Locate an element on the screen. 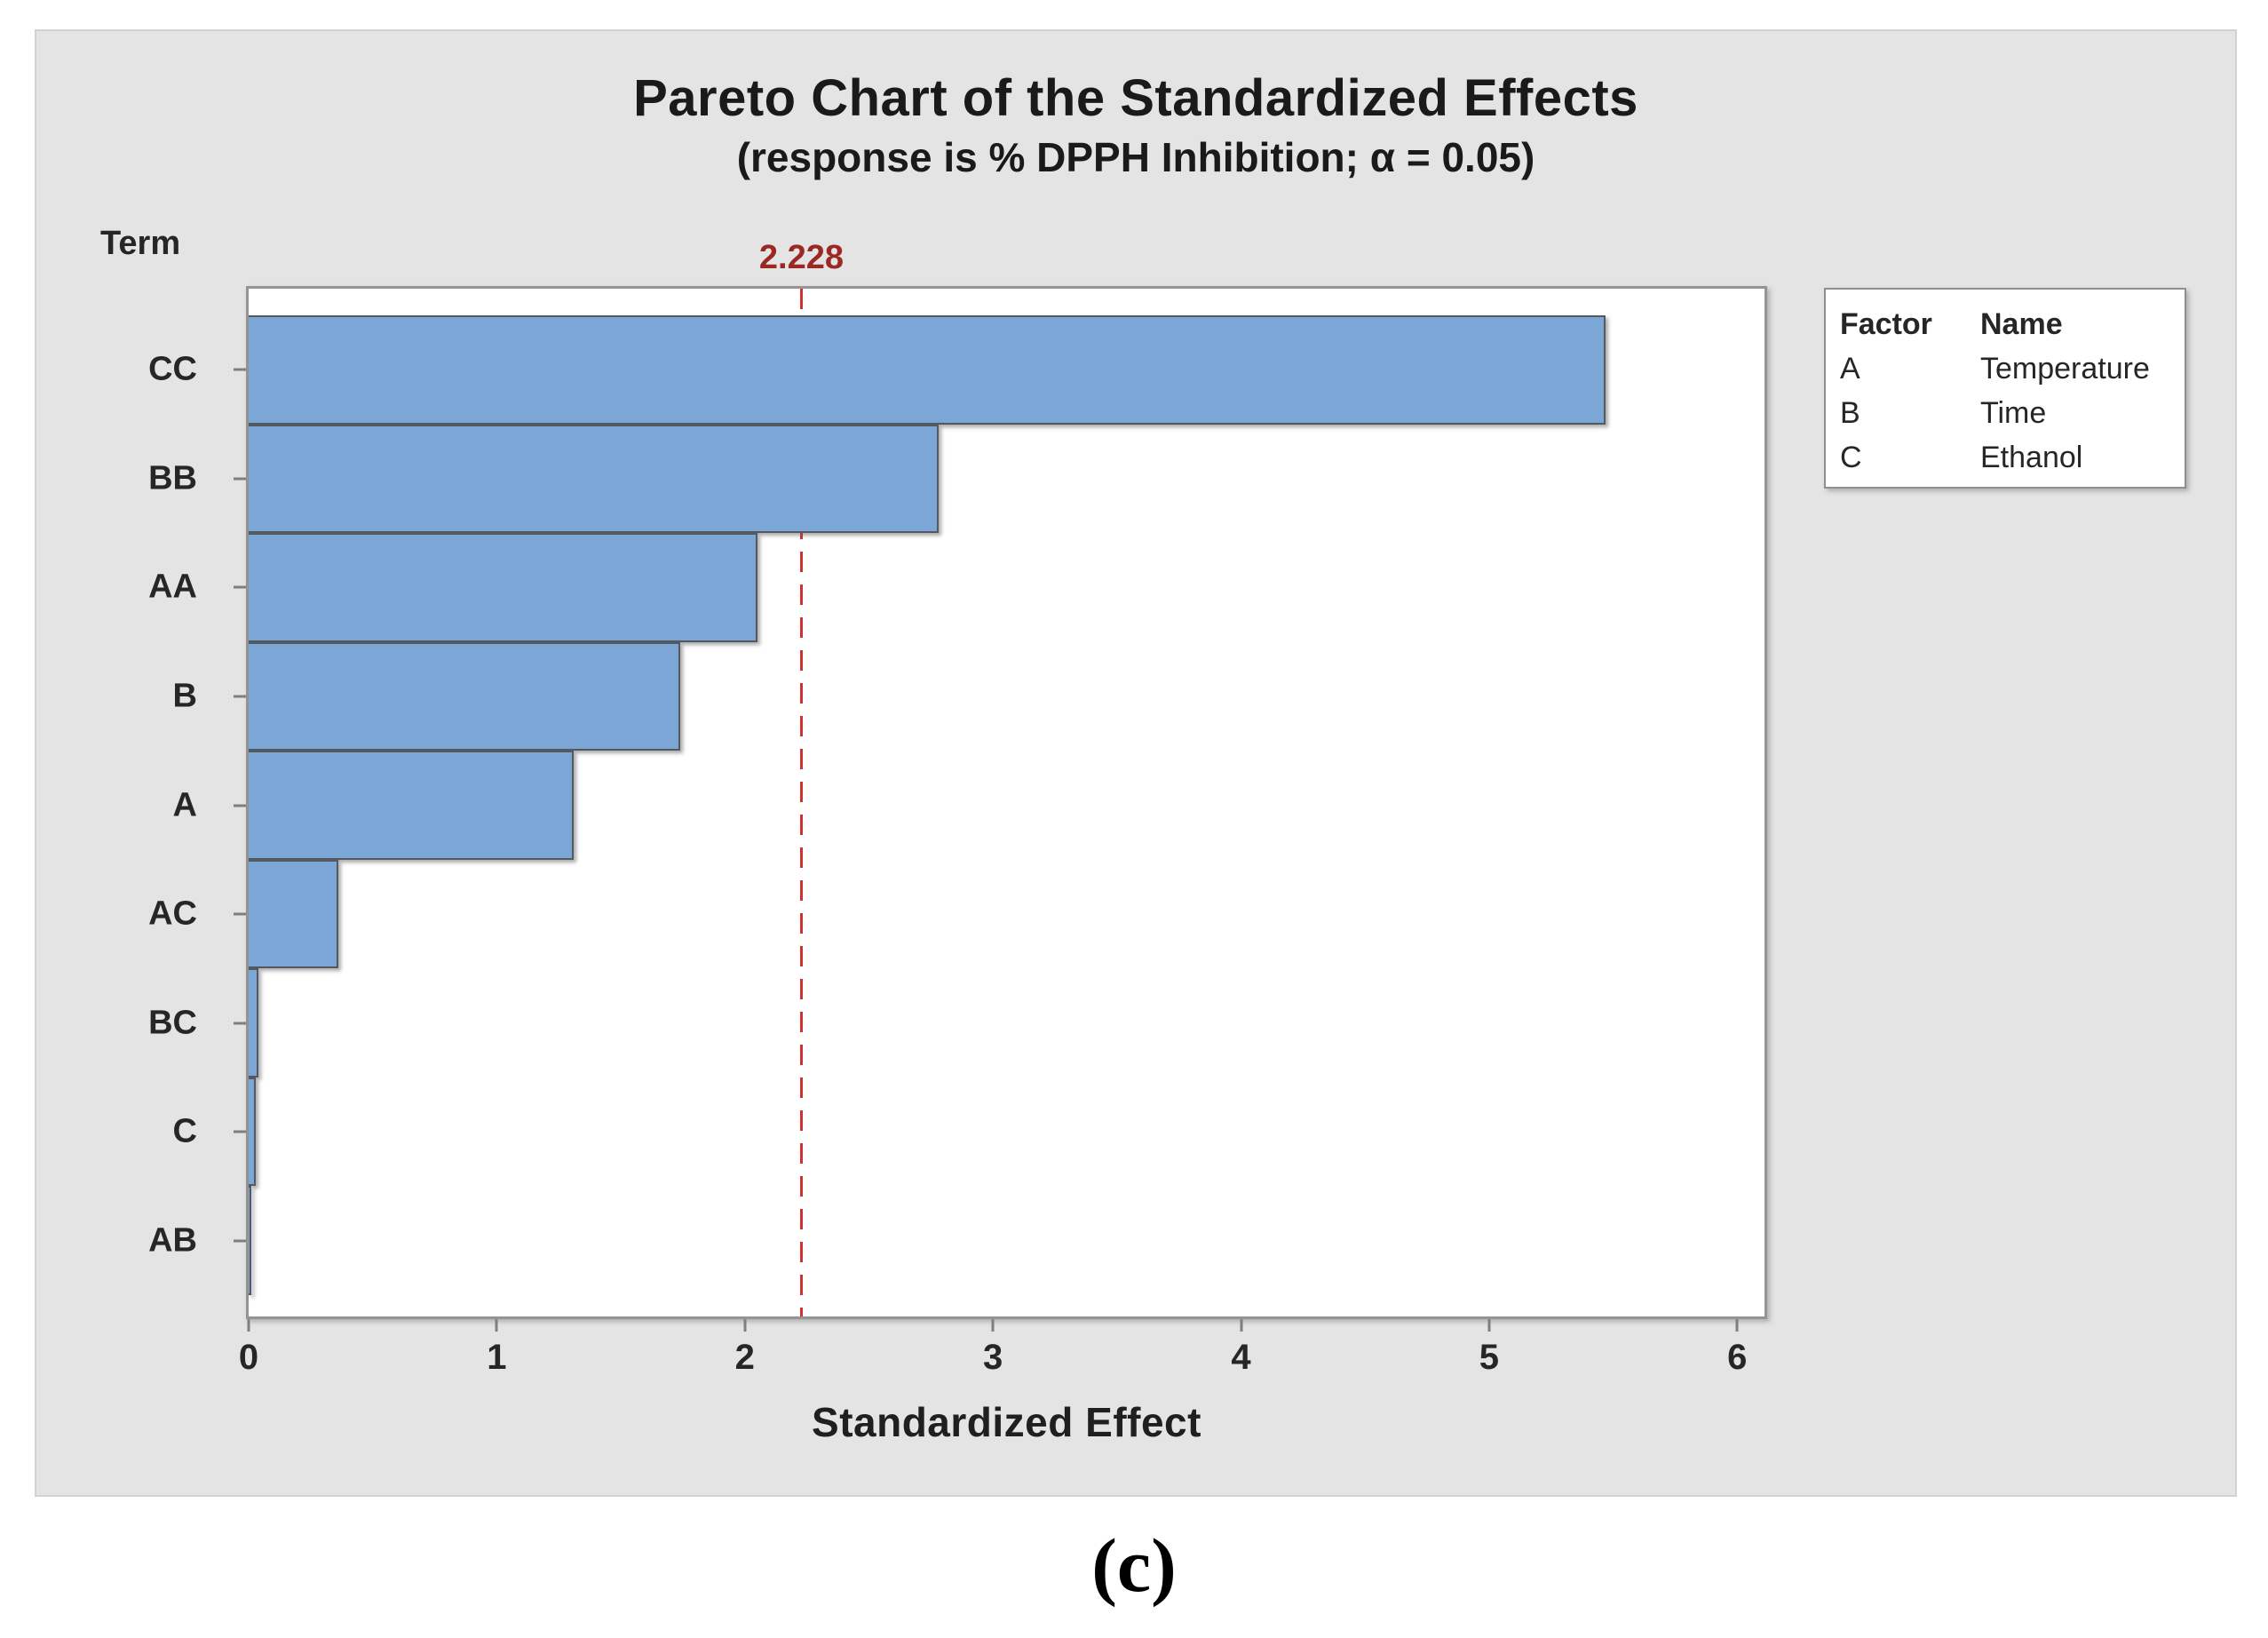  legend-factor: C is located at coordinates (1851, 457).